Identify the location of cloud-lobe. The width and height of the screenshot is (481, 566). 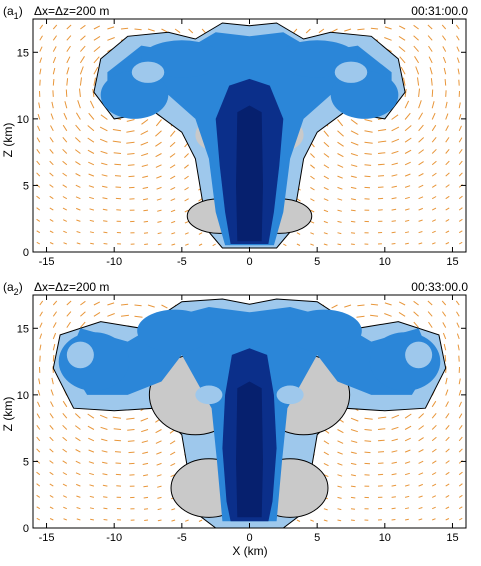
(364, 94).